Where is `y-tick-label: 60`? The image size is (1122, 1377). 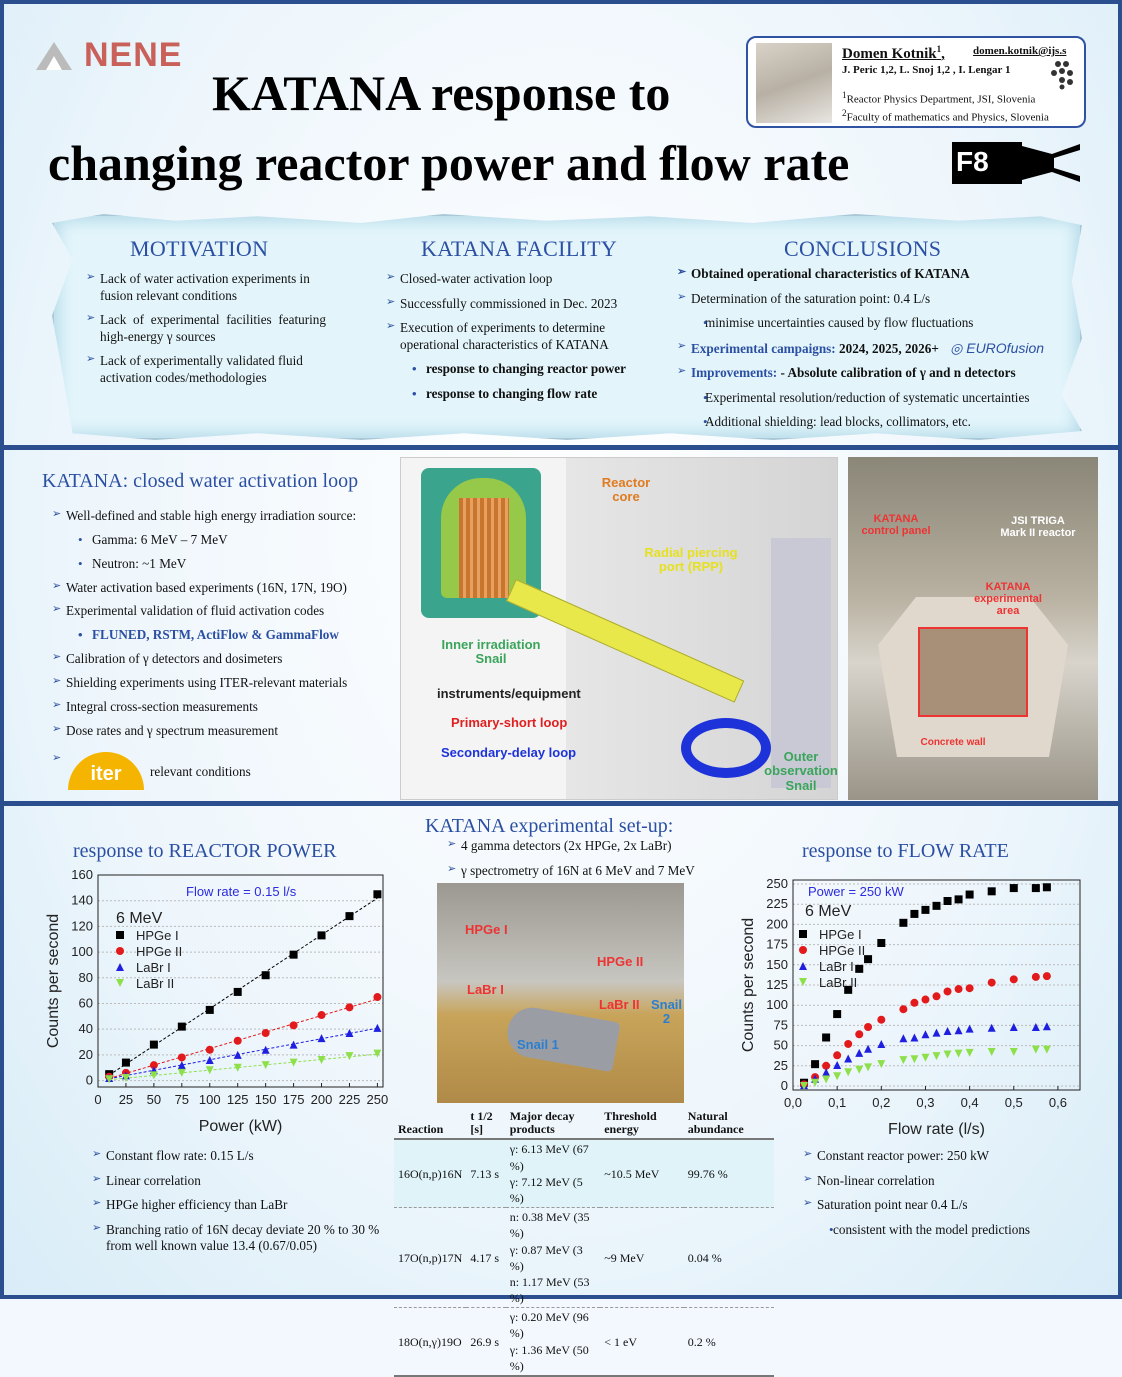 y-tick-label: 60 is located at coordinates (86, 1002).